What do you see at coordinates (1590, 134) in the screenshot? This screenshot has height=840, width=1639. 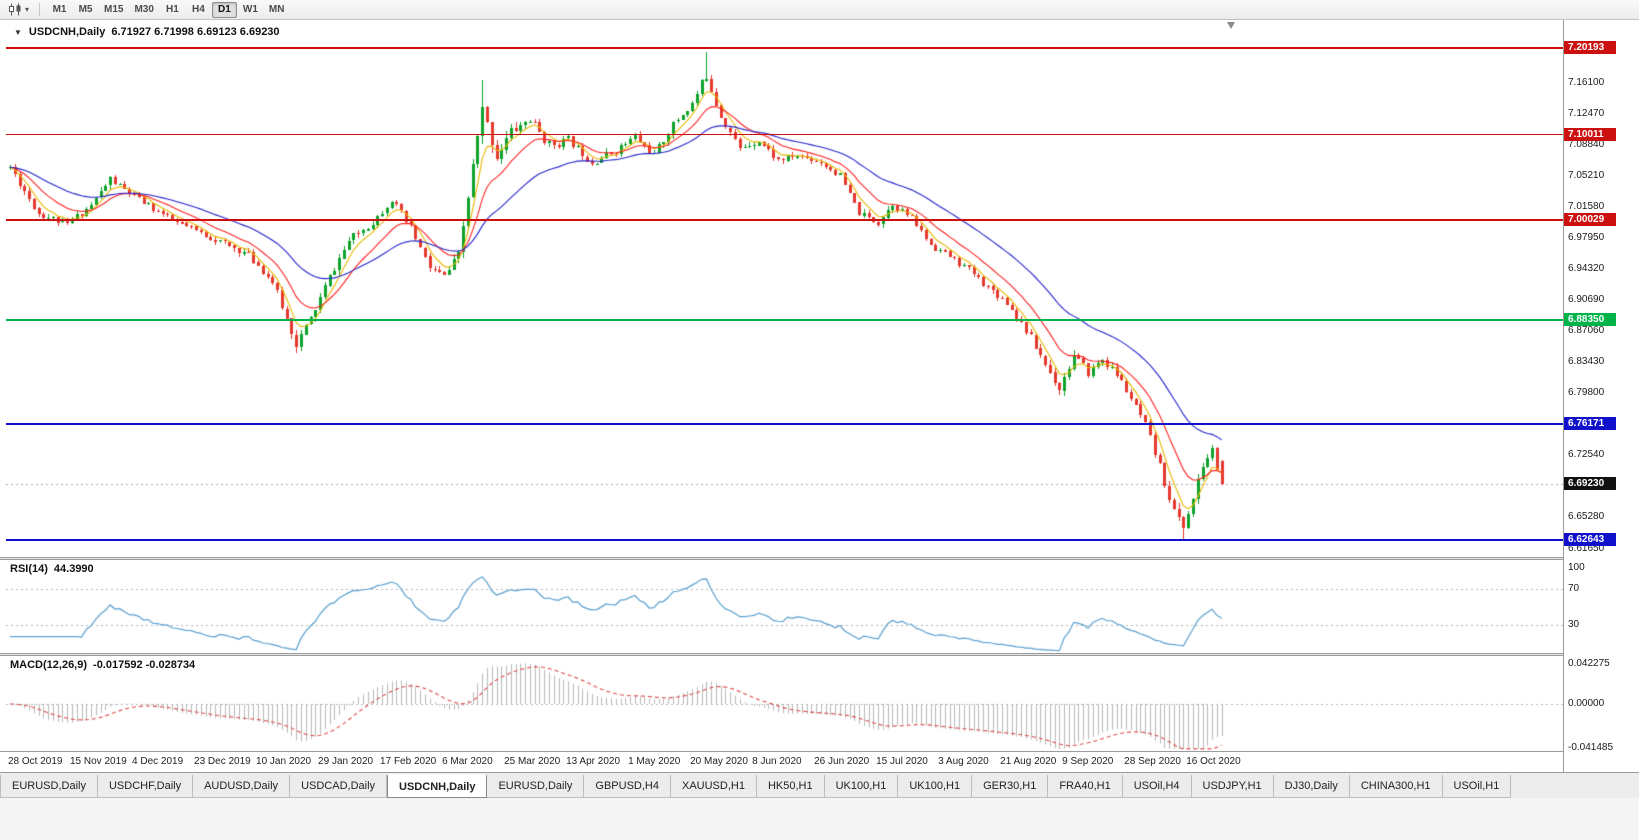 I see `resistance-price-badge: 7.10011` at bounding box center [1590, 134].